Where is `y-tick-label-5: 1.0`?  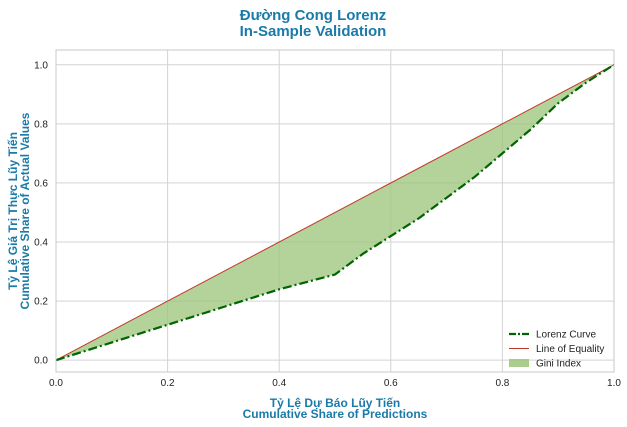 y-tick-label-5: 1.0 is located at coordinates (41, 65).